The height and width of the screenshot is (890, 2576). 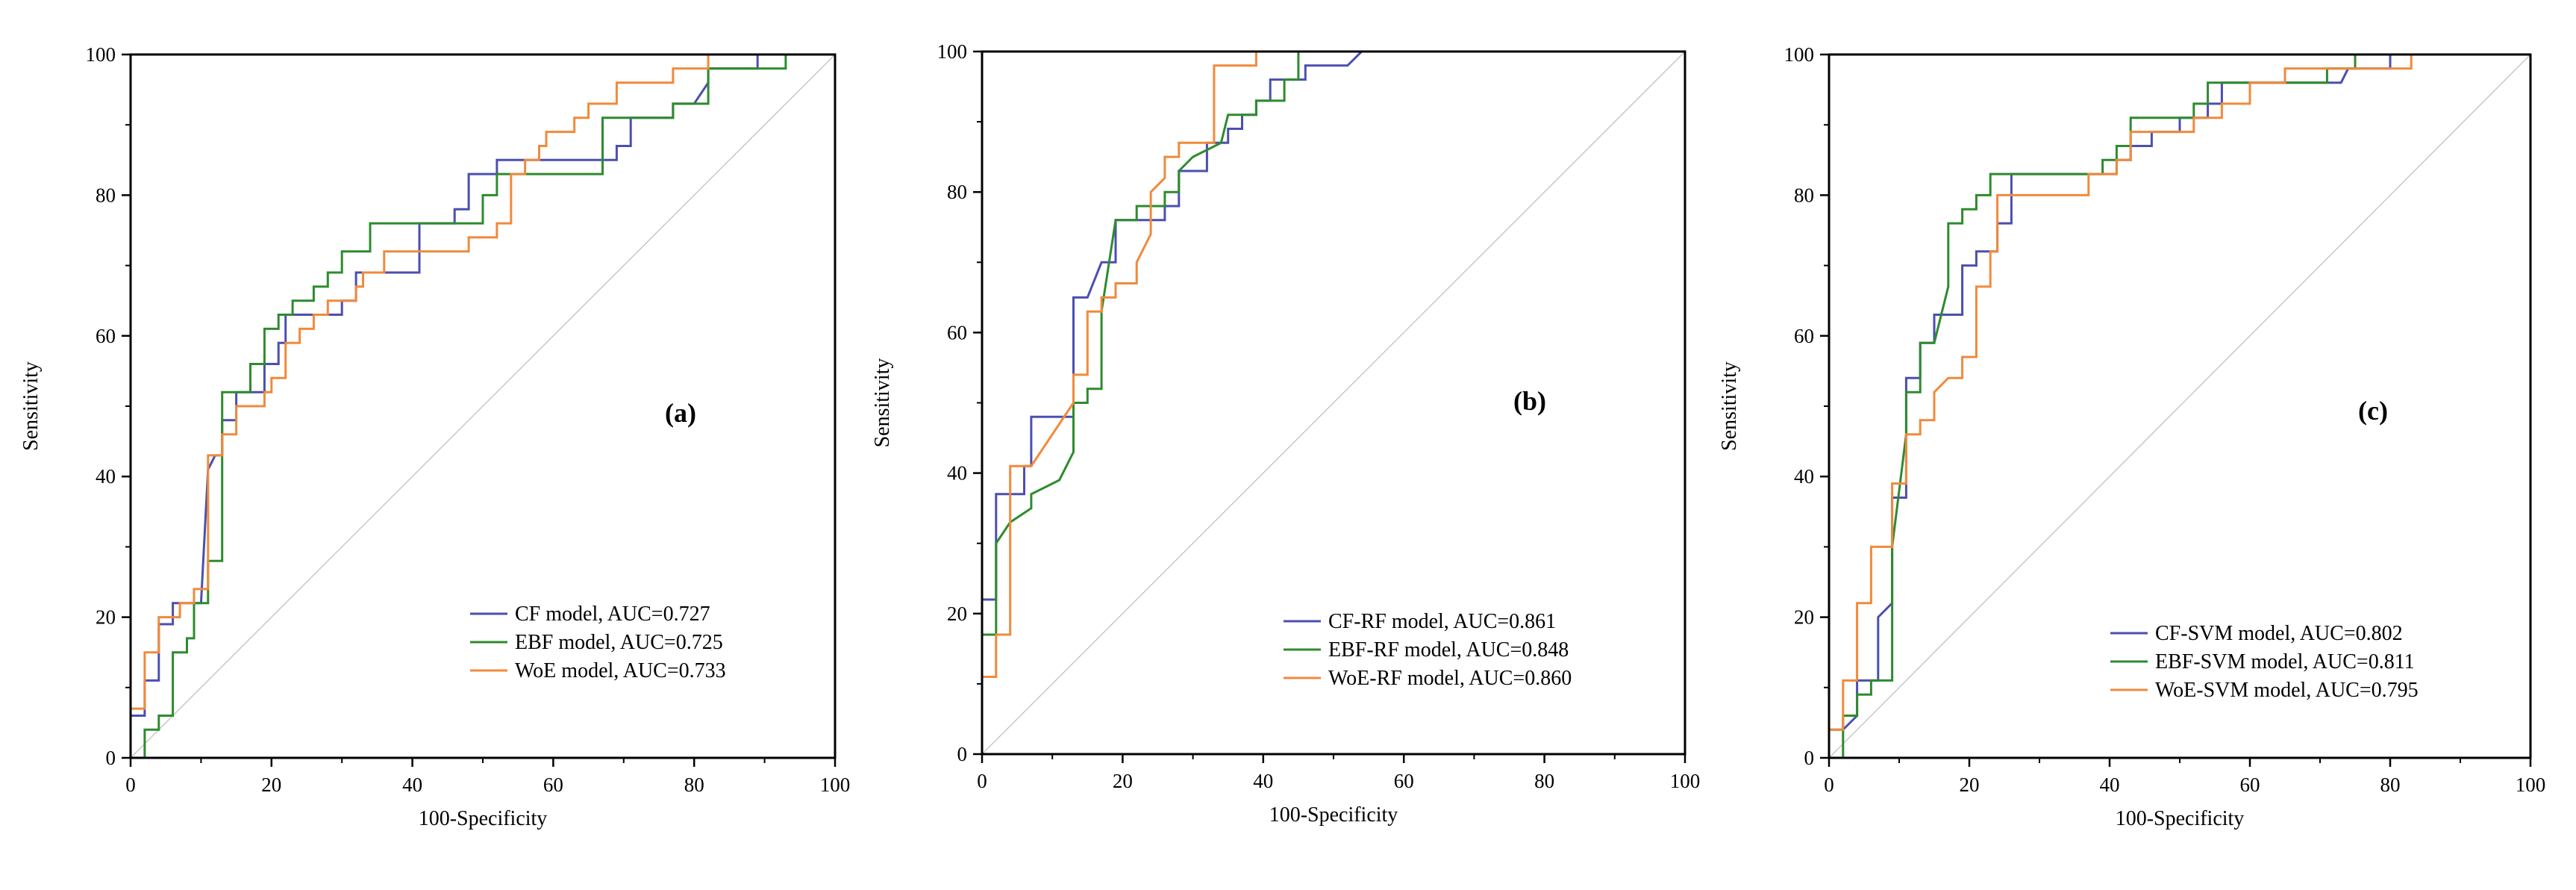 What do you see at coordinates (2287, 690) in the screenshot?
I see `legend-entry: WoE-SVM model, AUC=0.795` at bounding box center [2287, 690].